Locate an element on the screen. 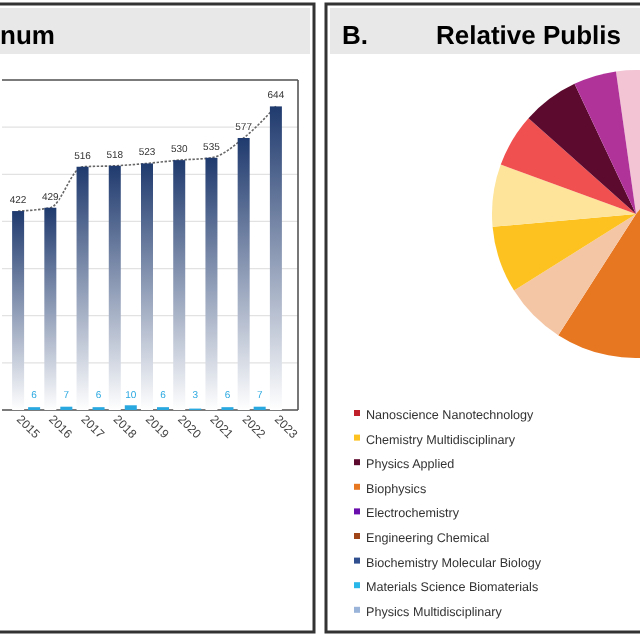 This screenshot has width=640, height=640. chart-title: num is located at coordinates (27, 35).